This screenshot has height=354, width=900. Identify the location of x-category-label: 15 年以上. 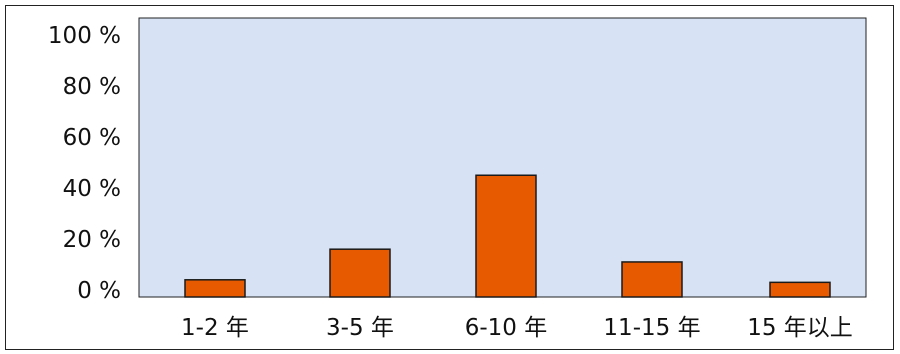
(800, 328).